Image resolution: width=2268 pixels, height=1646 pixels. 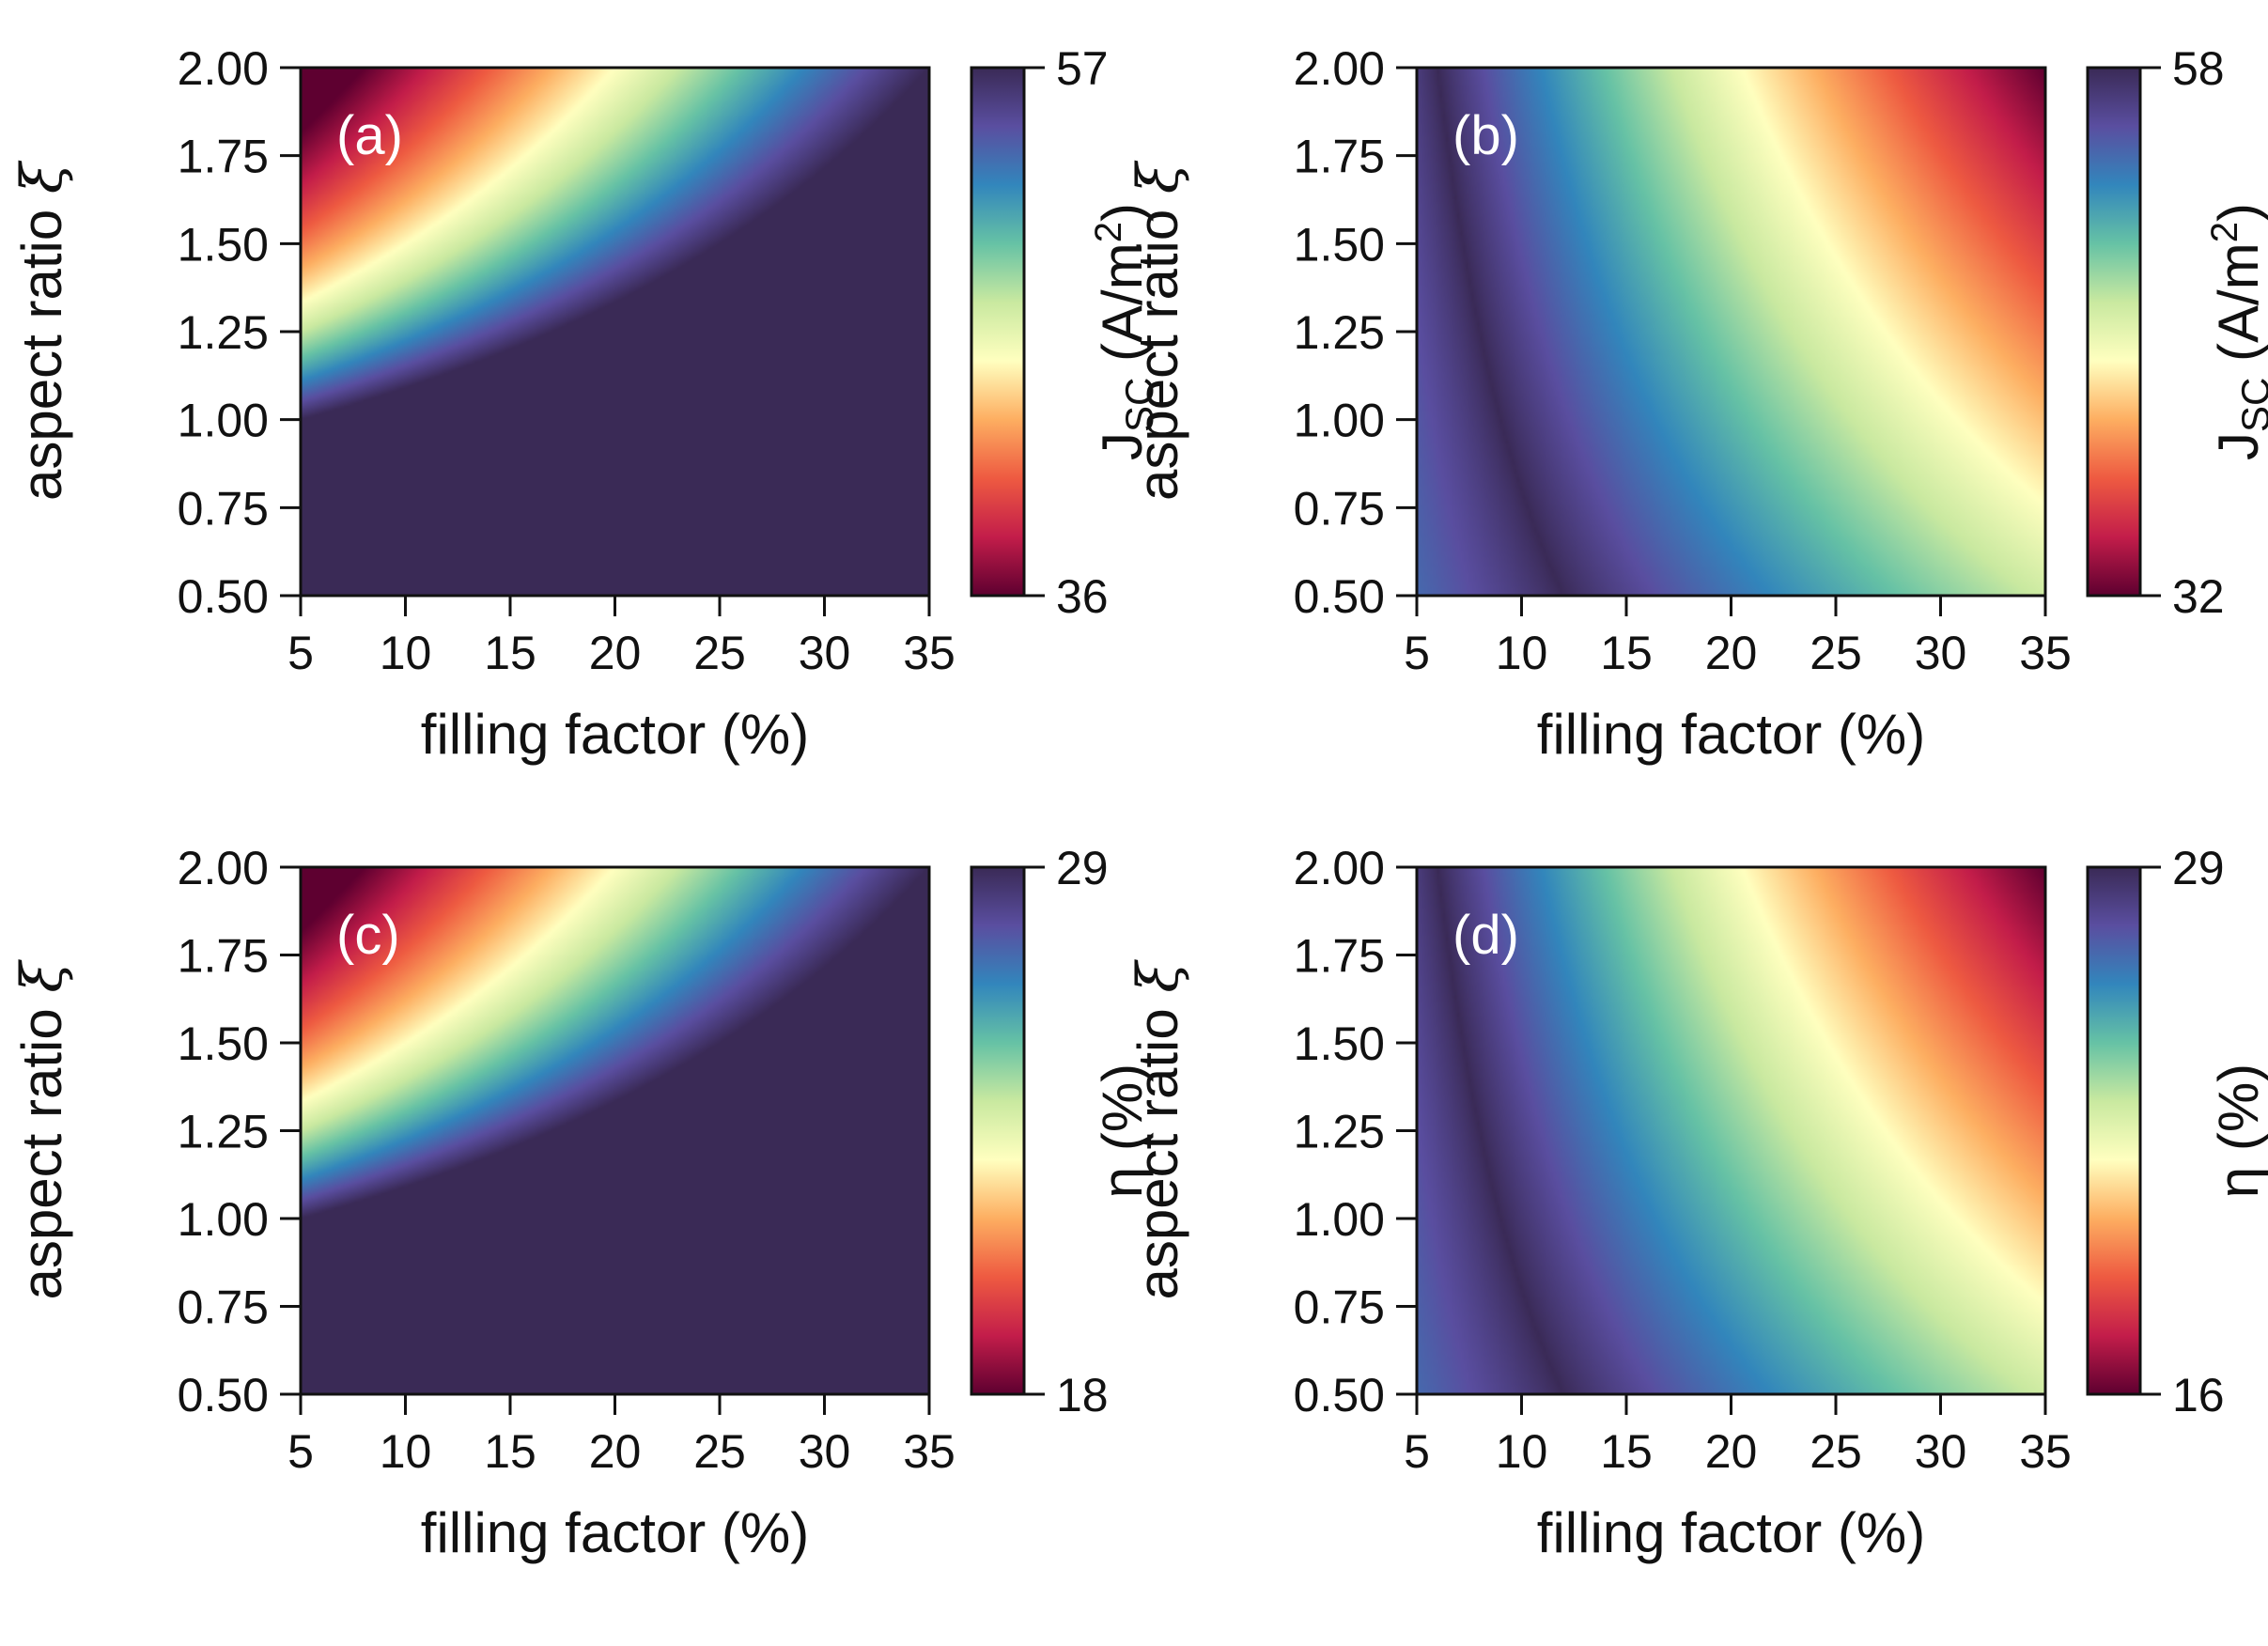 What do you see at coordinates (2198, 1395) in the screenshot?
I see `colorbar-min-label: 16` at bounding box center [2198, 1395].